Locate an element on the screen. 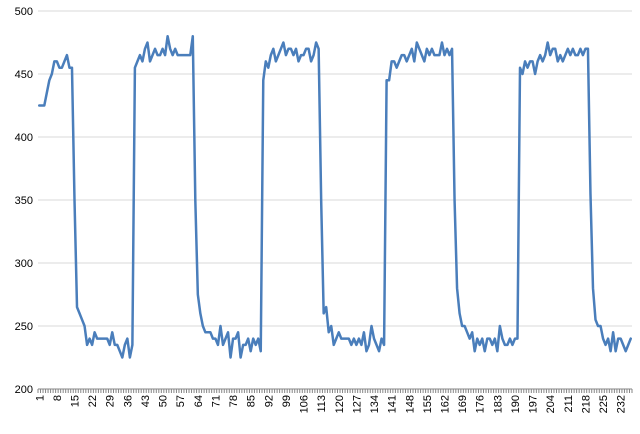 Image resolution: width=640 pixels, height=434 pixels. y-tick-label: 450 is located at coordinates (24, 75).